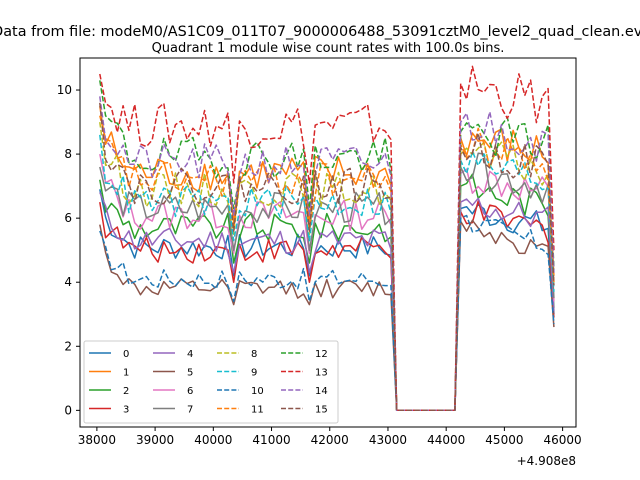 The width and height of the screenshot is (640, 480). What do you see at coordinates (68, 250) in the screenshot?
I see `y-axis: 0 2 4 6 8 10` at bounding box center [68, 250].